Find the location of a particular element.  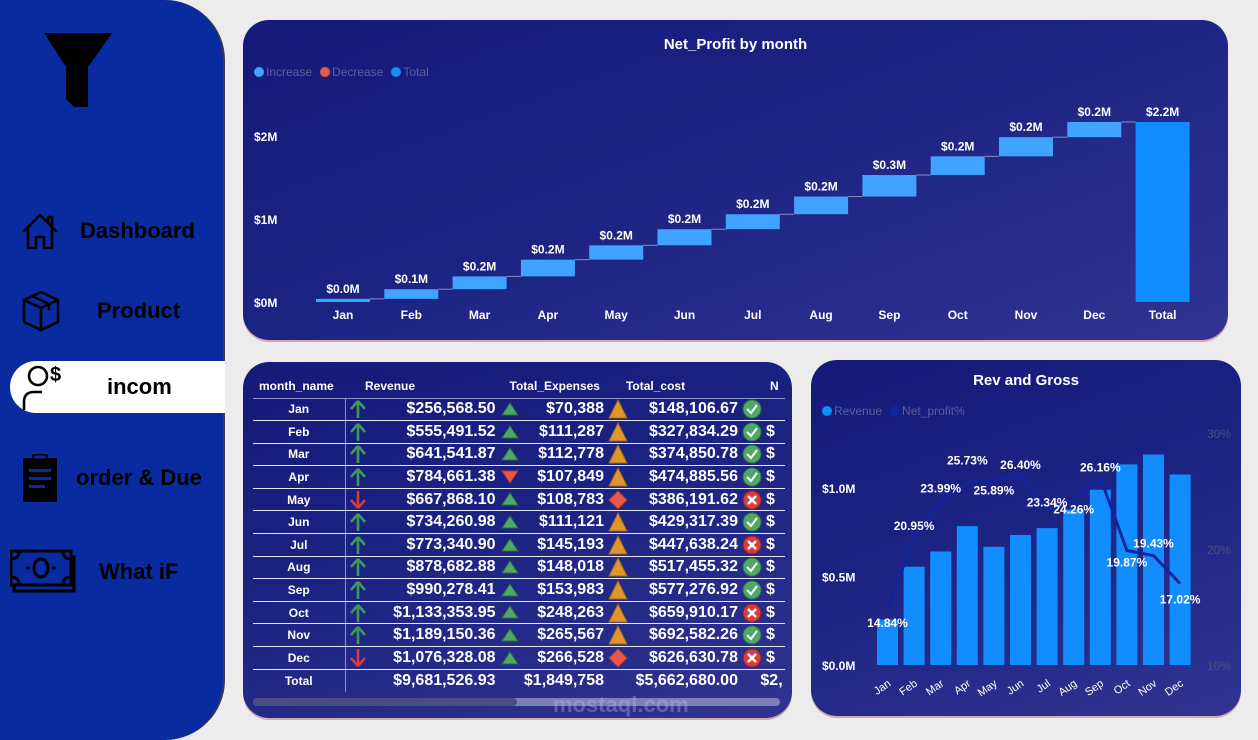

revenue-cell: $1,076,328.08 is located at coordinates (433, 658).